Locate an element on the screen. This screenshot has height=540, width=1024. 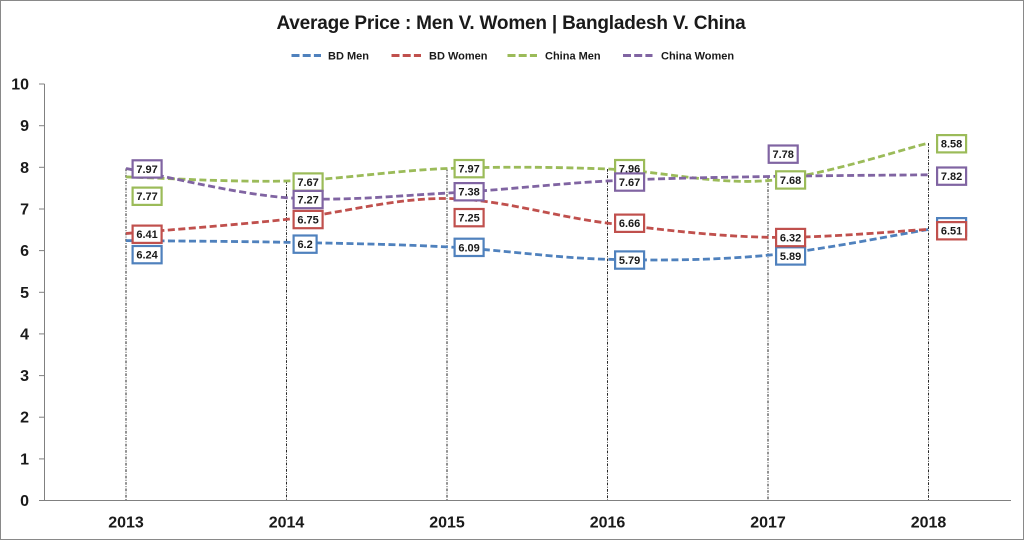
svg-text: 7 is located at coordinates (24, 210).